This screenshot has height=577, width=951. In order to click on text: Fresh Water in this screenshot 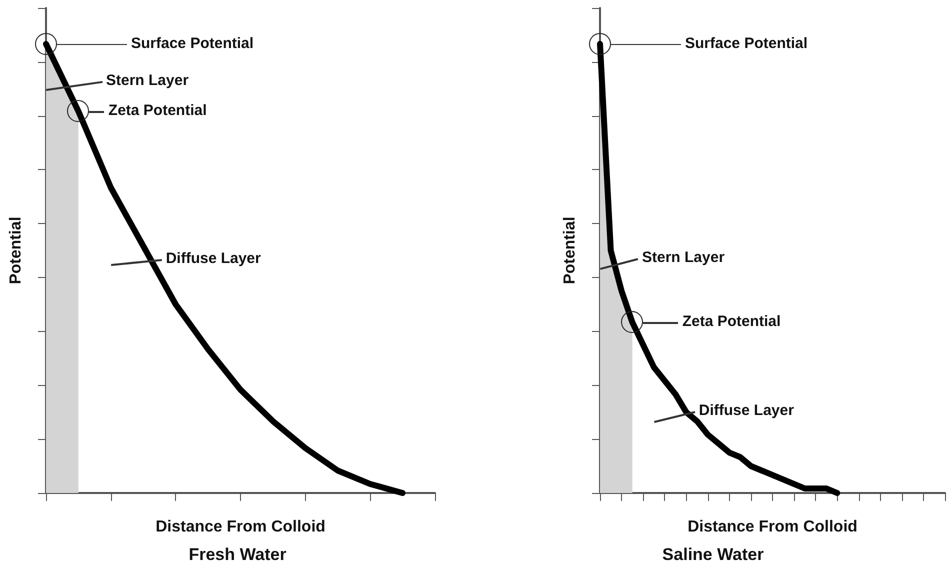, I will do `click(237, 554)`.